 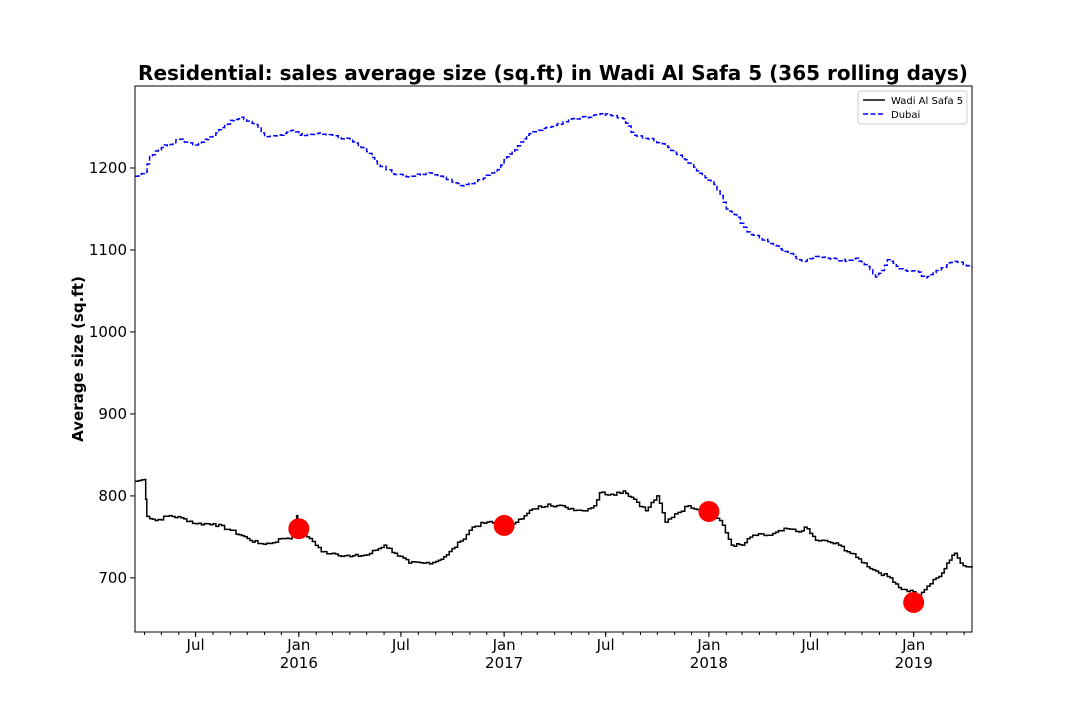 I want to click on y-tick-label: 700, so click(x=112, y=578).